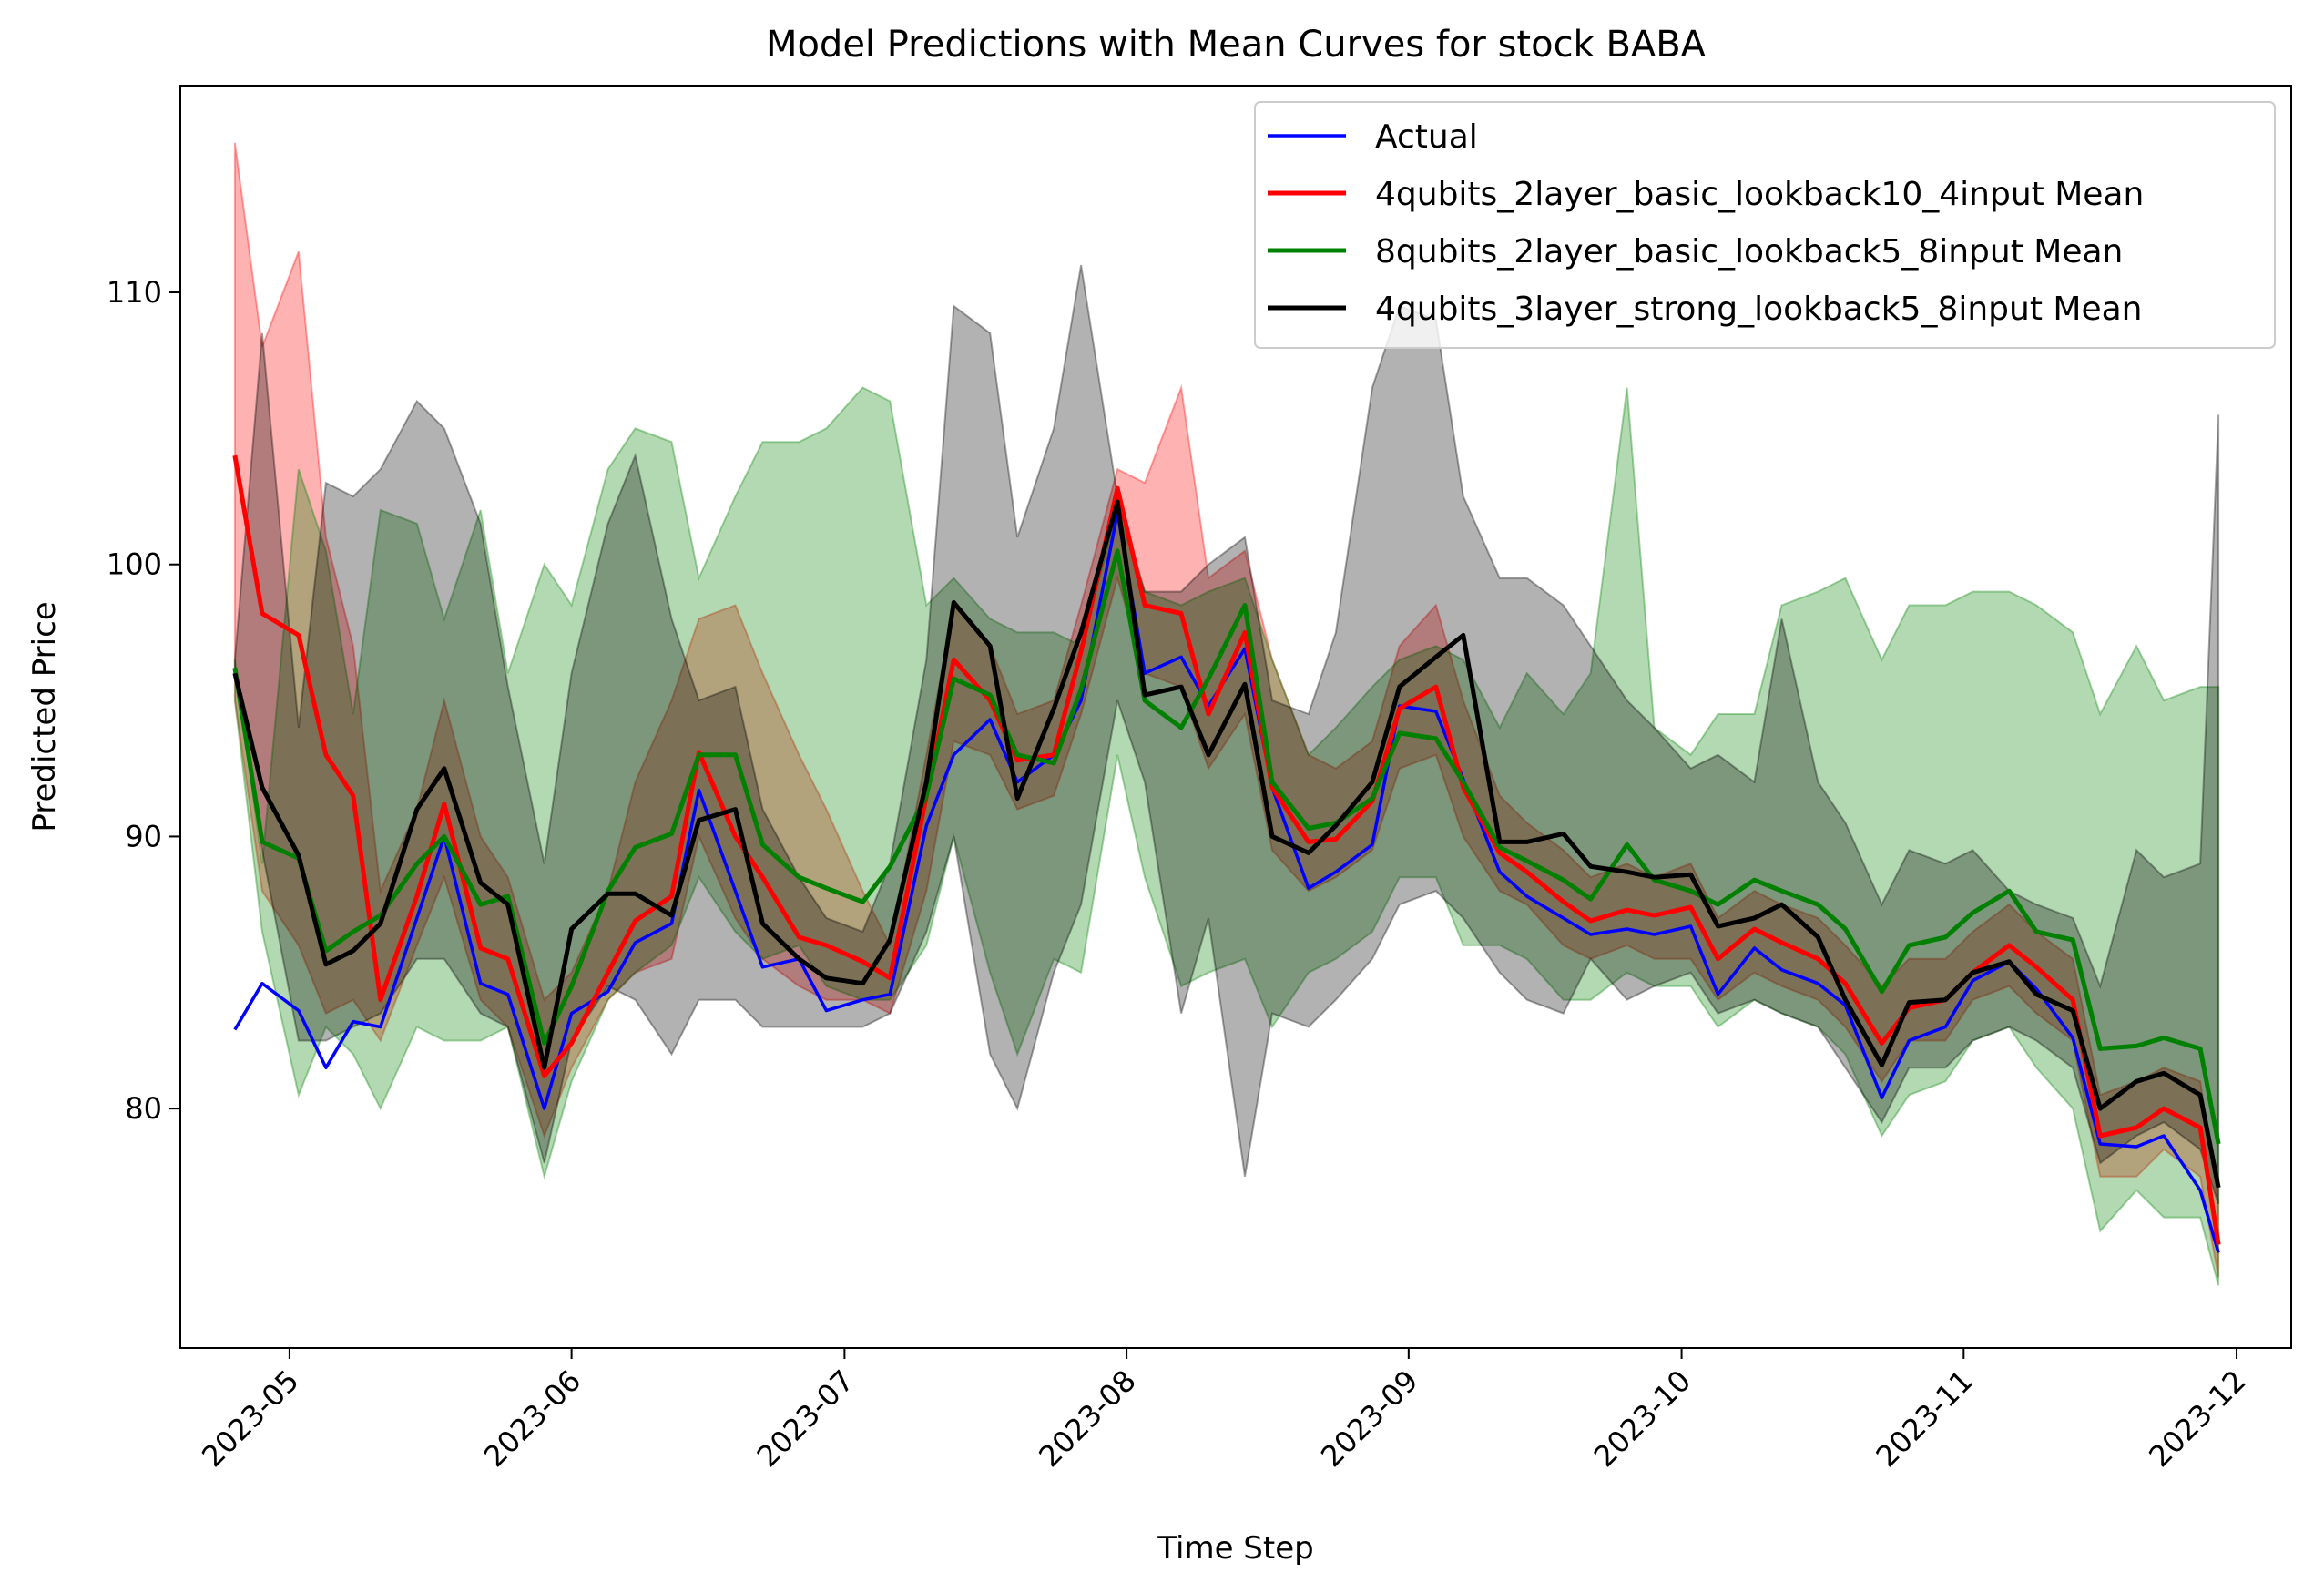 The height and width of the screenshot is (1593, 2324). Describe the element at coordinates (134, 564) in the screenshot. I see `y-tick-label: 100` at that location.